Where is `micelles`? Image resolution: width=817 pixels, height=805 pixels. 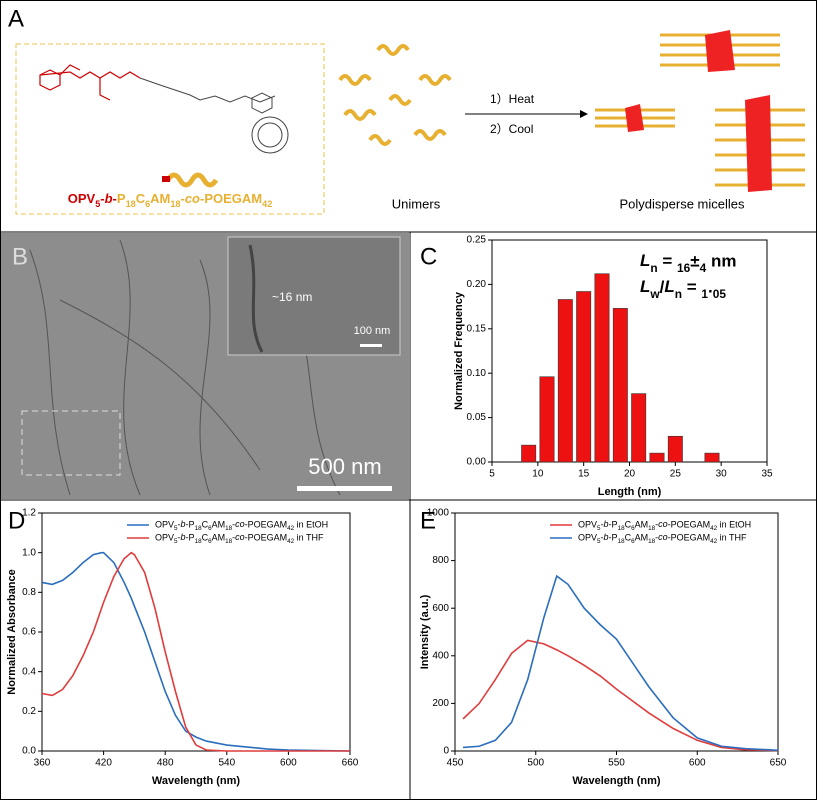
micelles is located at coordinates (700, 111).